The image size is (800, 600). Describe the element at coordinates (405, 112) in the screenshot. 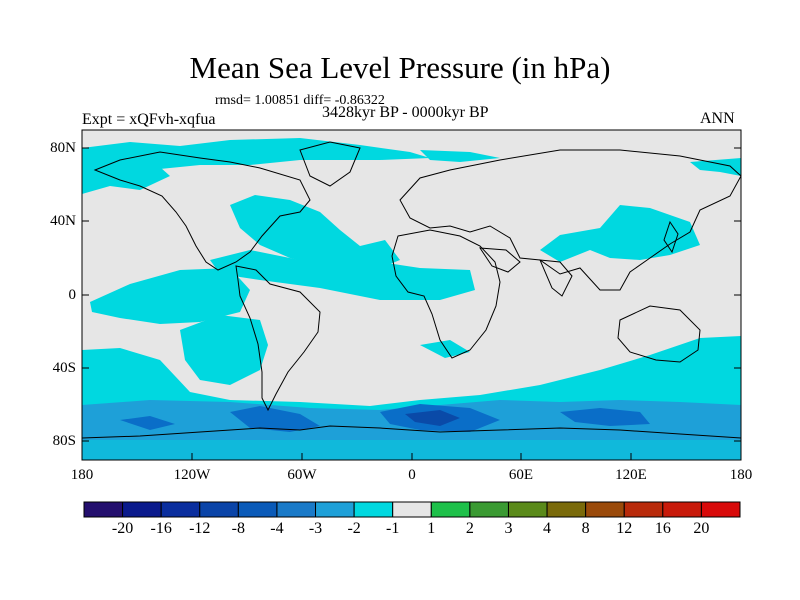

I see `period-label: 3428kyr BP - 0000kyr BP` at that location.